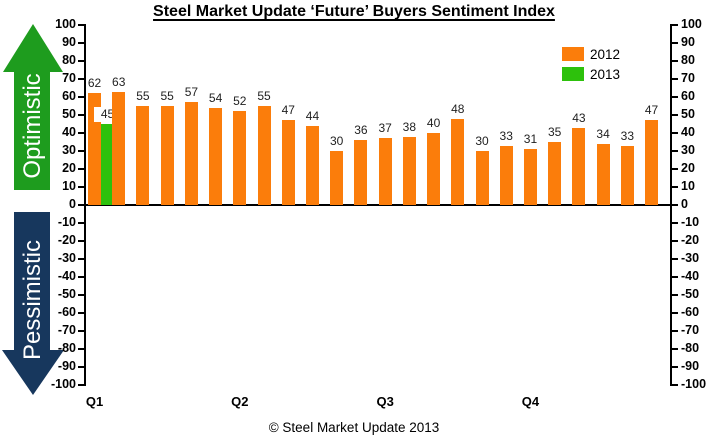 The width and height of the screenshot is (708, 447). I want to click on bar-value-label: 54, so click(215, 97).